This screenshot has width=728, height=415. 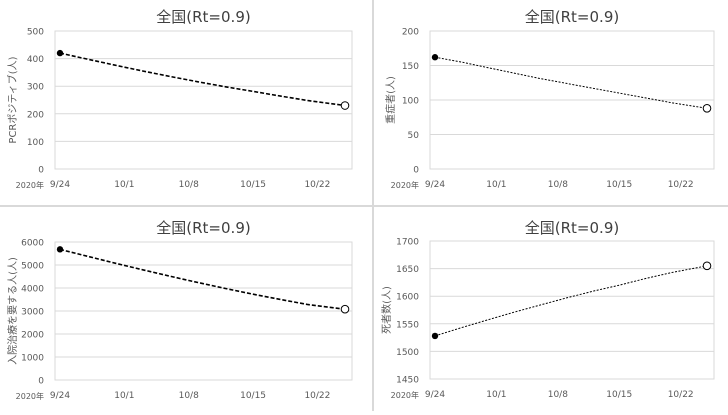 What do you see at coordinates (410, 67) in the screenshot?
I see `y-tick-label: 150` at bounding box center [410, 67].